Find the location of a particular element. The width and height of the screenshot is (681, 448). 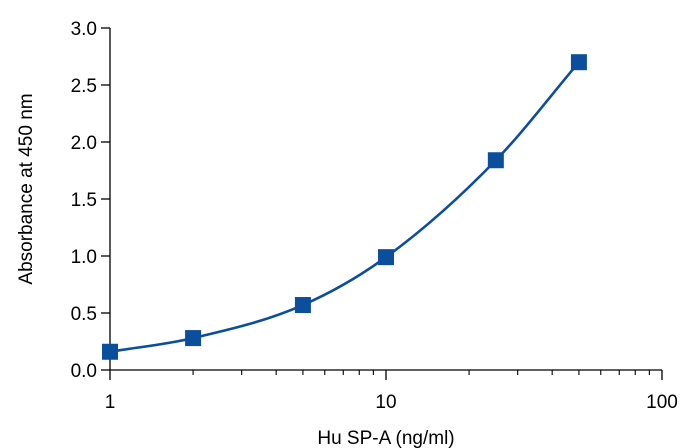

x-tick-label: 100 is located at coordinates (662, 402).